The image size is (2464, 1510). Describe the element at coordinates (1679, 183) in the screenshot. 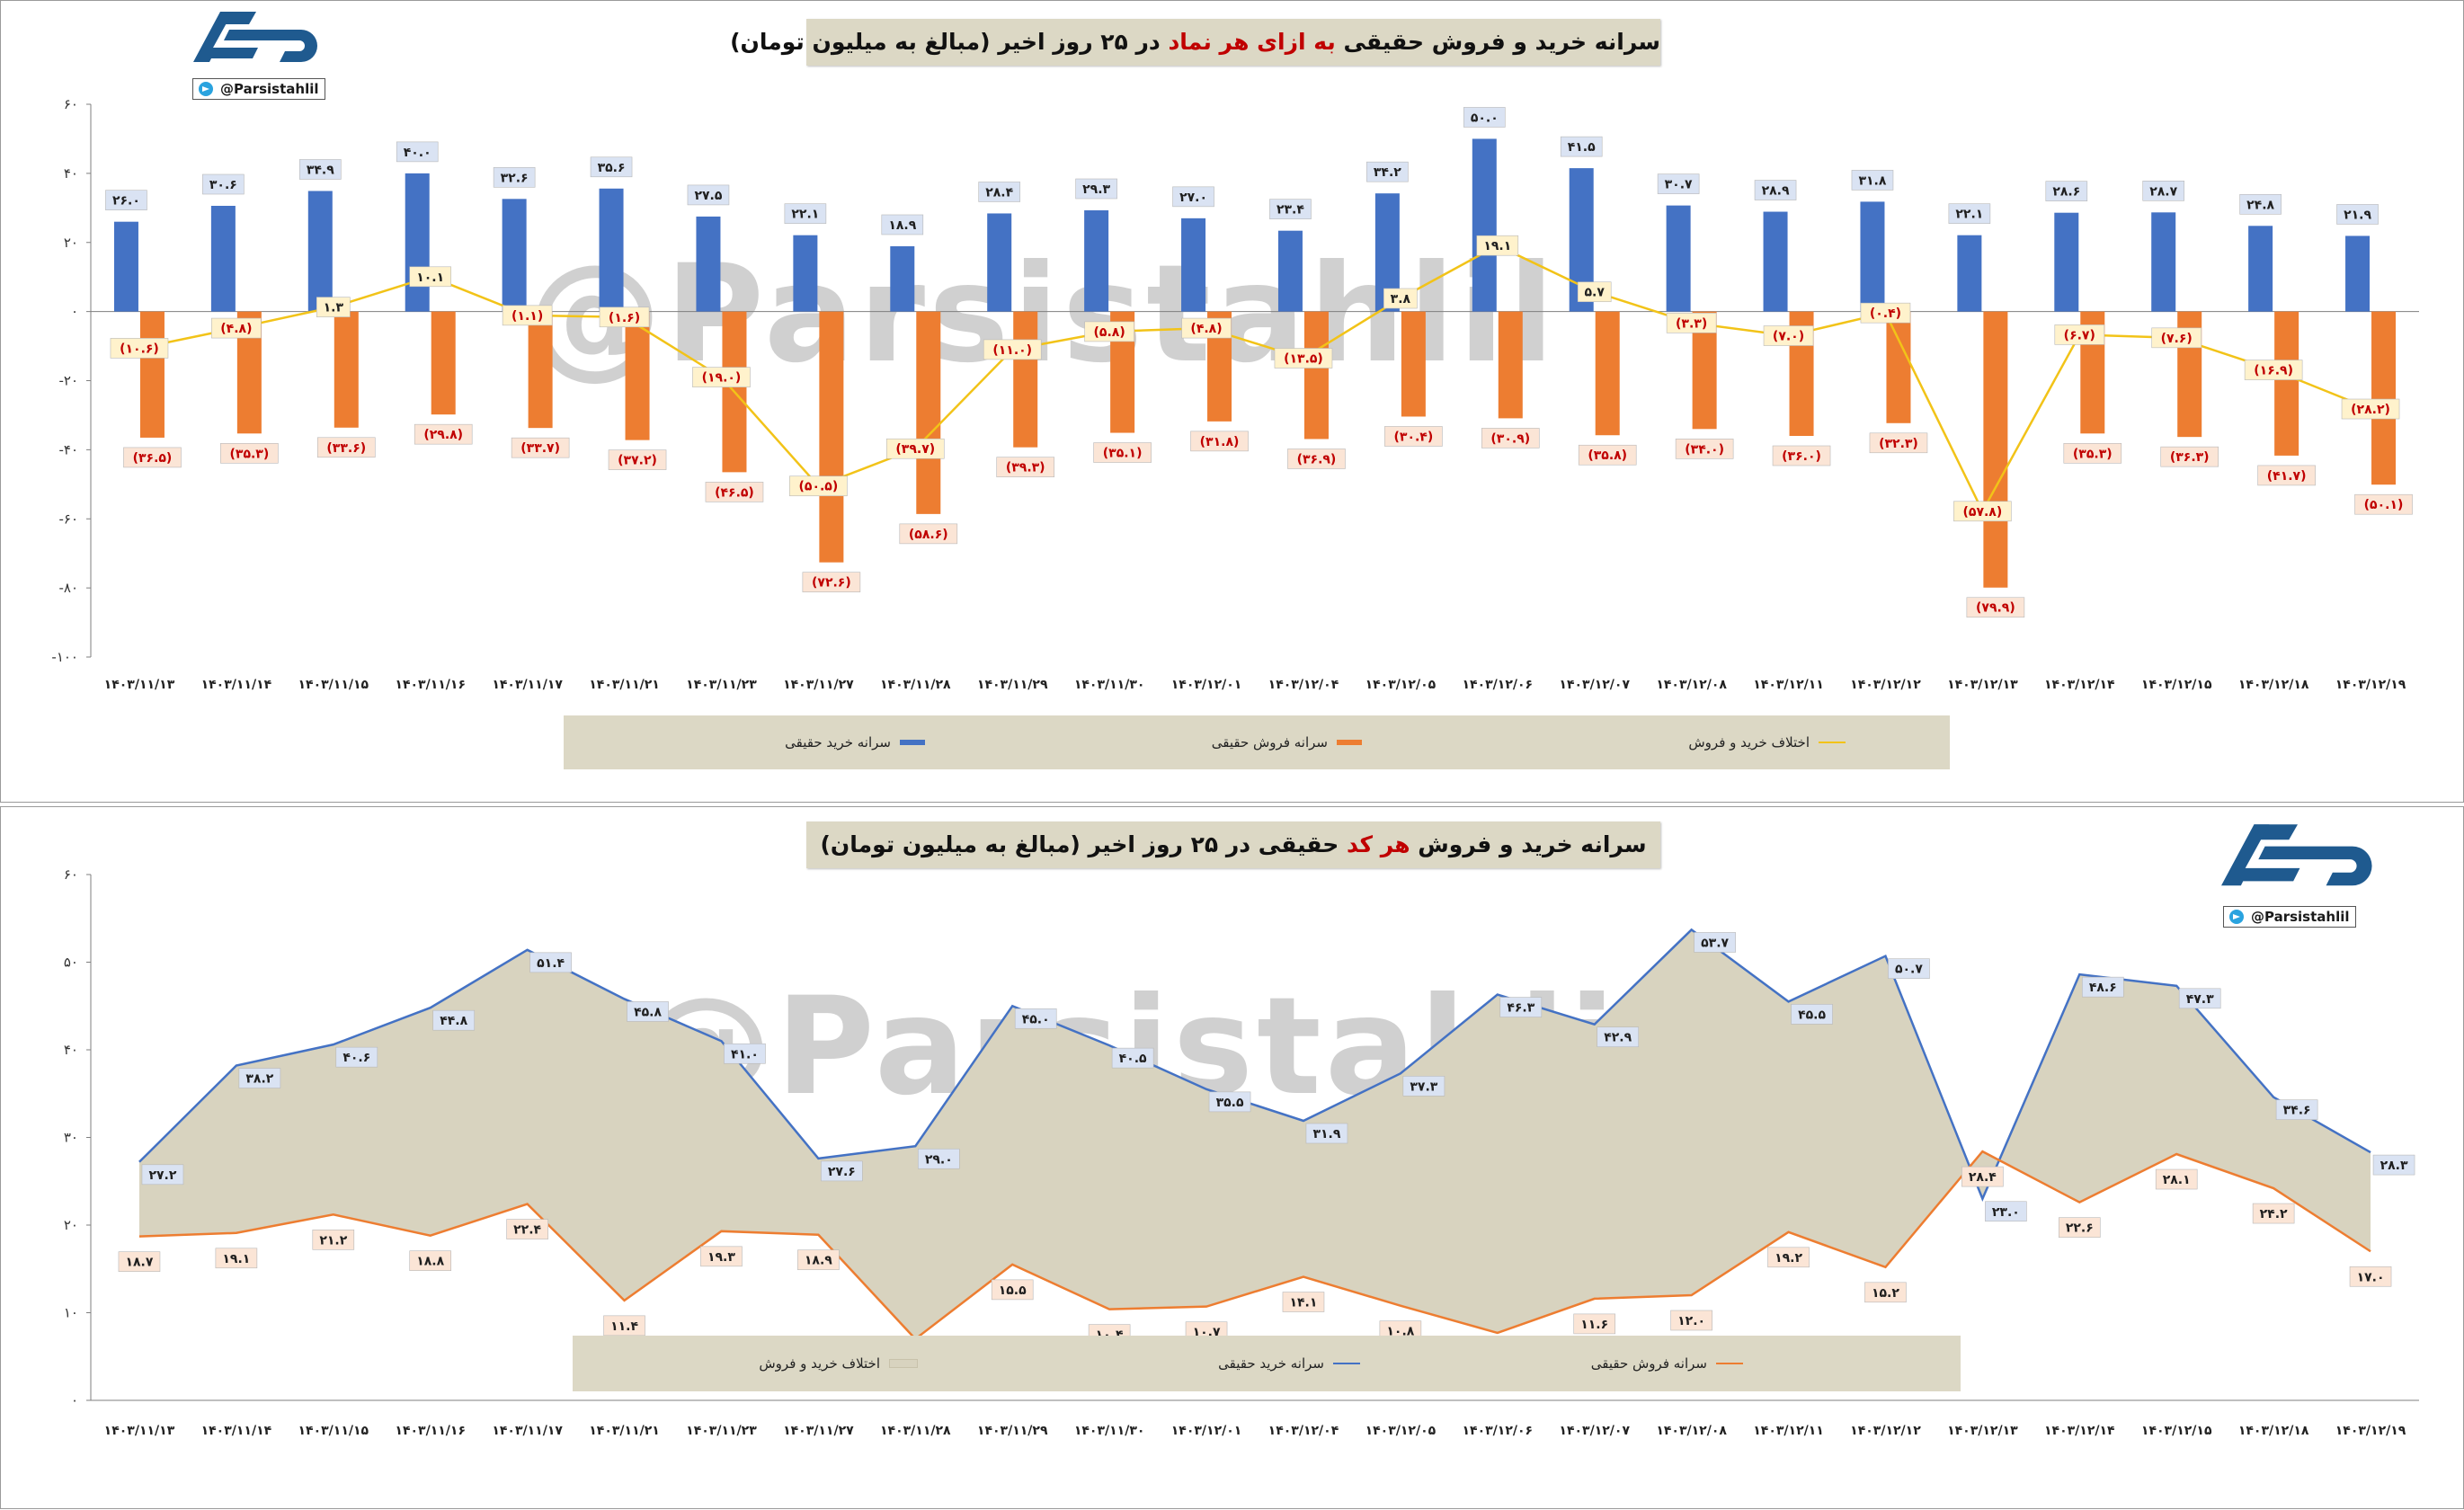

I see `data-label-buy-group: ۳۰.۷` at that location.